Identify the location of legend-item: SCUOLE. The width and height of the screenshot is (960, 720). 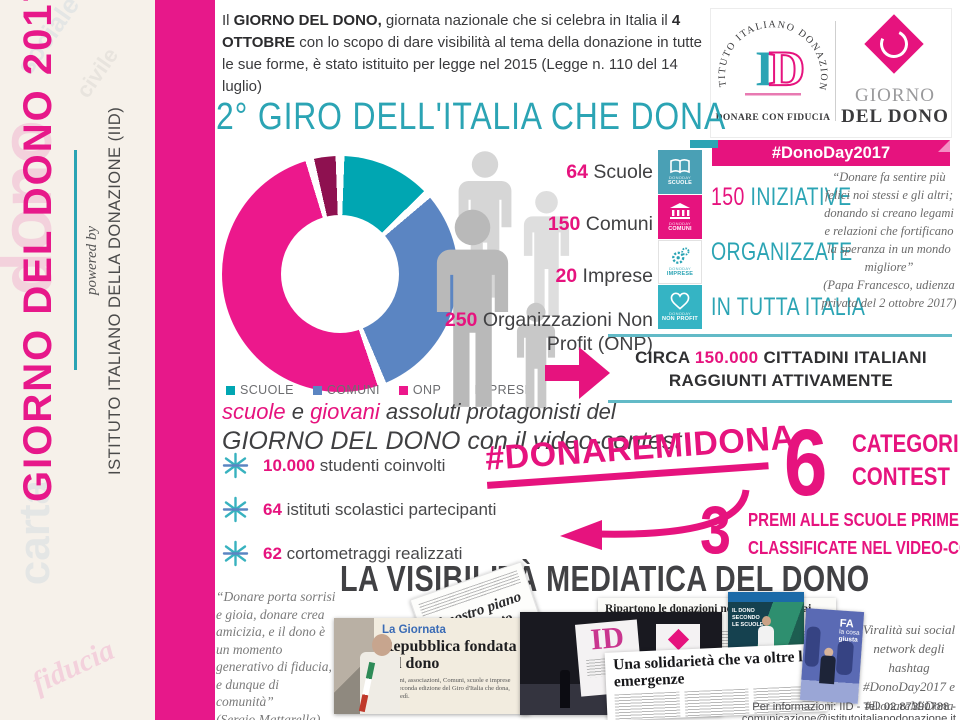
(260, 390).